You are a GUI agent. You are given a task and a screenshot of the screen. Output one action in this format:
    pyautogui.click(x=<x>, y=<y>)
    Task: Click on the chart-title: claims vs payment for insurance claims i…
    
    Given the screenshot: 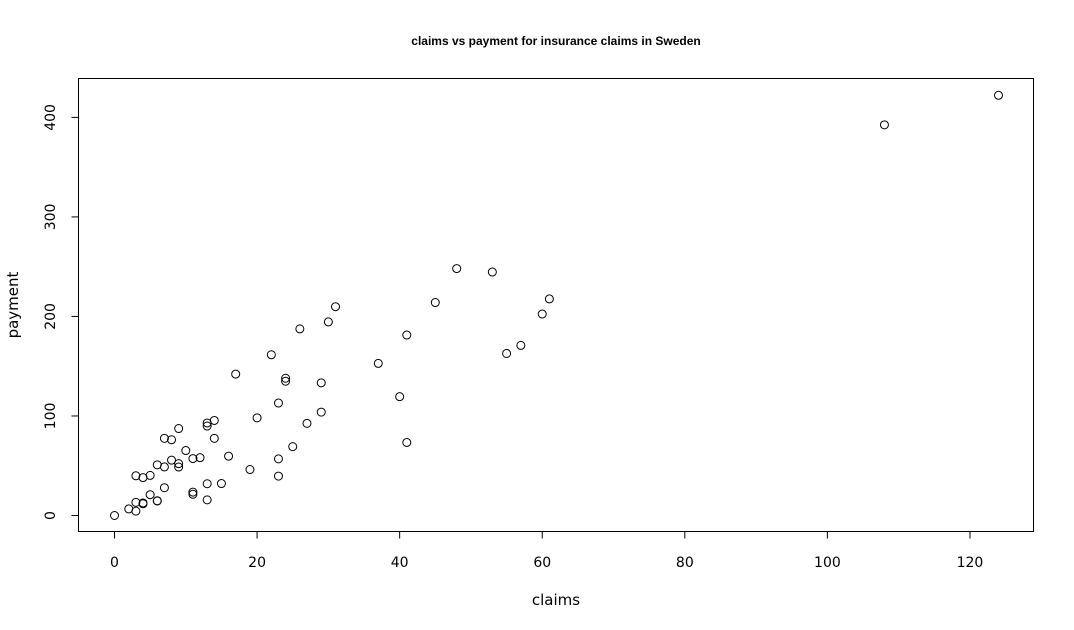 What is the action you would take?
    pyautogui.click(x=555, y=41)
    